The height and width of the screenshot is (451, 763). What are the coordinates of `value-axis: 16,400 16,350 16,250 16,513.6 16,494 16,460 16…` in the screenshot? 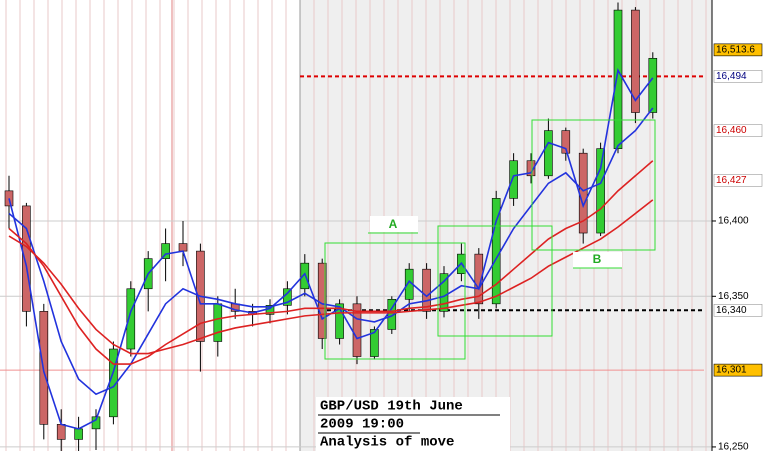 It's located at (737, 247).